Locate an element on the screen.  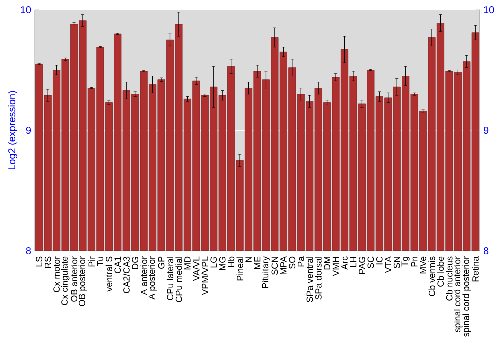
x-tick-label: ME is located at coordinates (257, 263).